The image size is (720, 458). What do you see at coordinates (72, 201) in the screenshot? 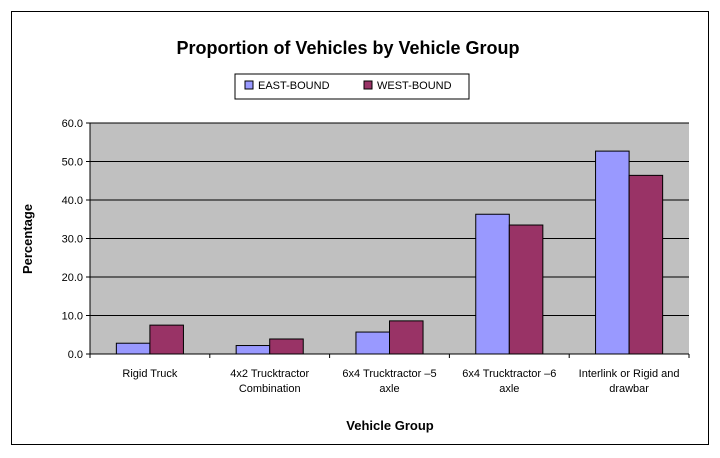
I see `y-tick-label: 40.0` at bounding box center [72, 201].